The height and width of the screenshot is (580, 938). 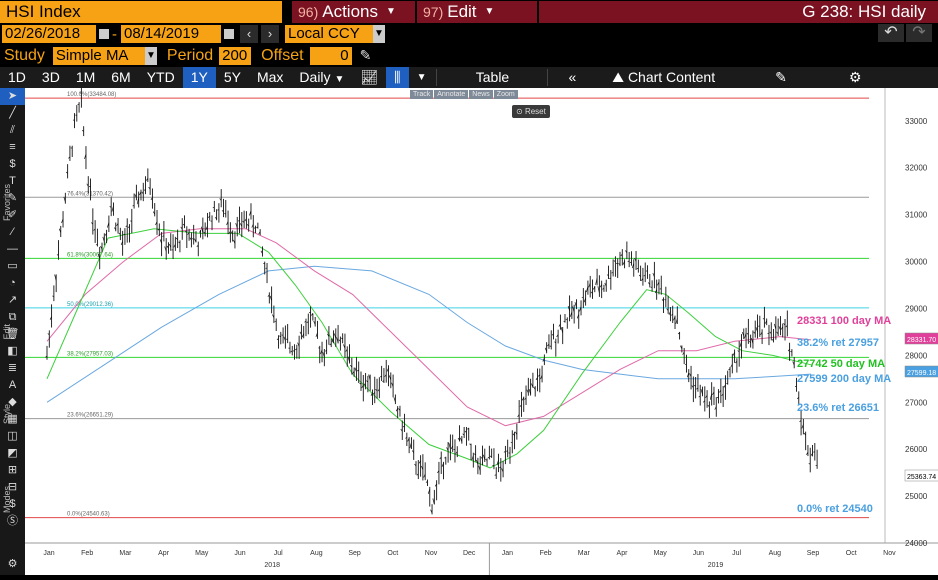 I want to click on marker-icon: ⁄, so click(x=12, y=232).